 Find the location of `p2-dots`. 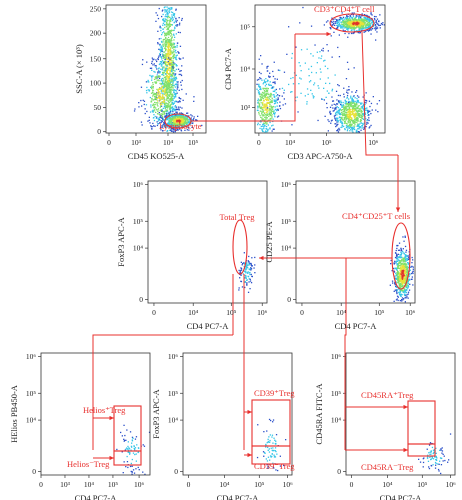

p2-dots is located at coordinates (320, 69).